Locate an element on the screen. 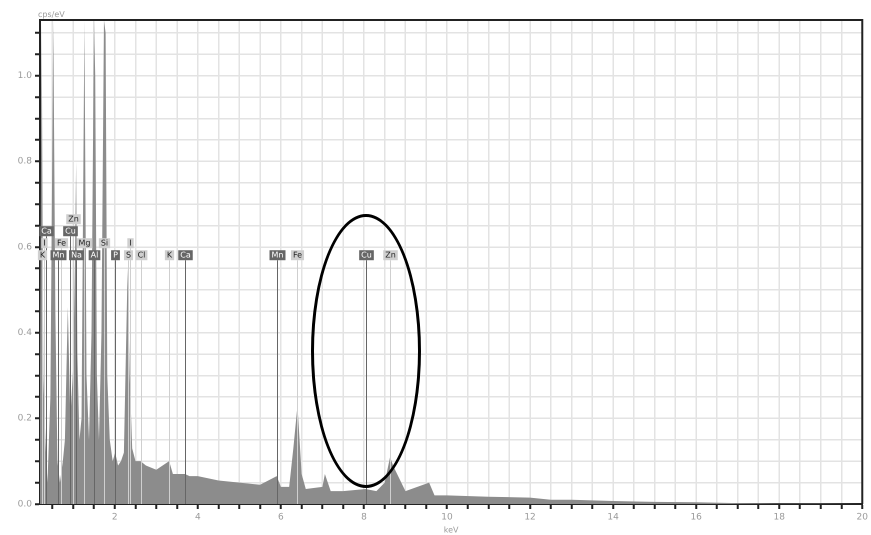 The height and width of the screenshot is (535, 871). ref-line-label: Si is located at coordinates (104, 243).